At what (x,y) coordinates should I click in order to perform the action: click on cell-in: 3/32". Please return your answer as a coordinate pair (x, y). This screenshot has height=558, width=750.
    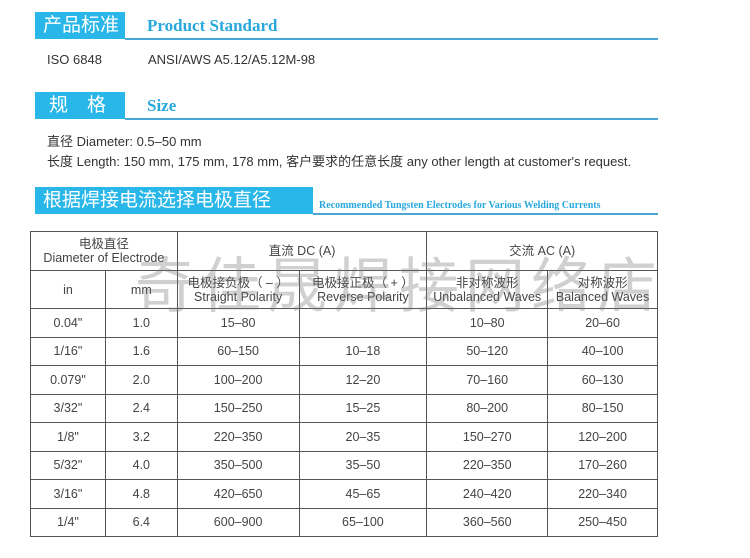
    Looking at the image, I should click on (68, 408).